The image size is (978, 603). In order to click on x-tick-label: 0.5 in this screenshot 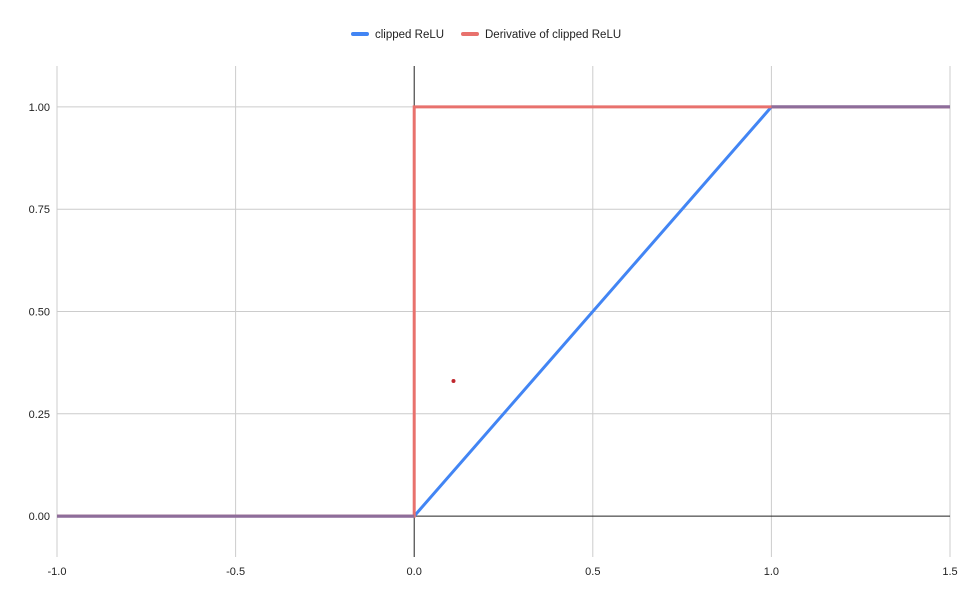, I will do `click(592, 572)`.